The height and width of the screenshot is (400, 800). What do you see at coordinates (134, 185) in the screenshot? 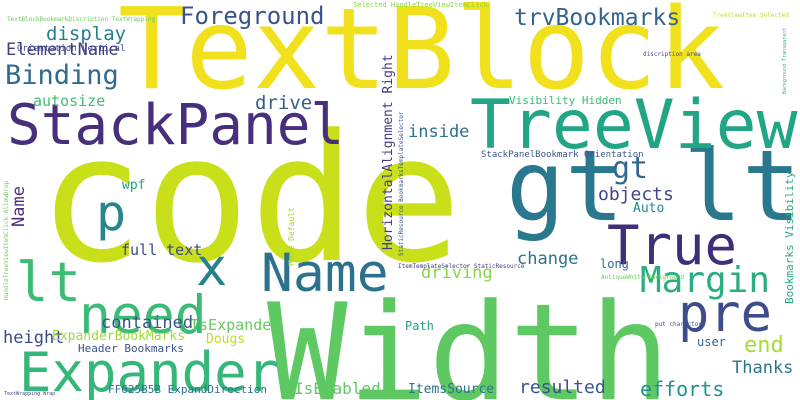
I see `word-wpf: wpf` at bounding box center [134, 185].